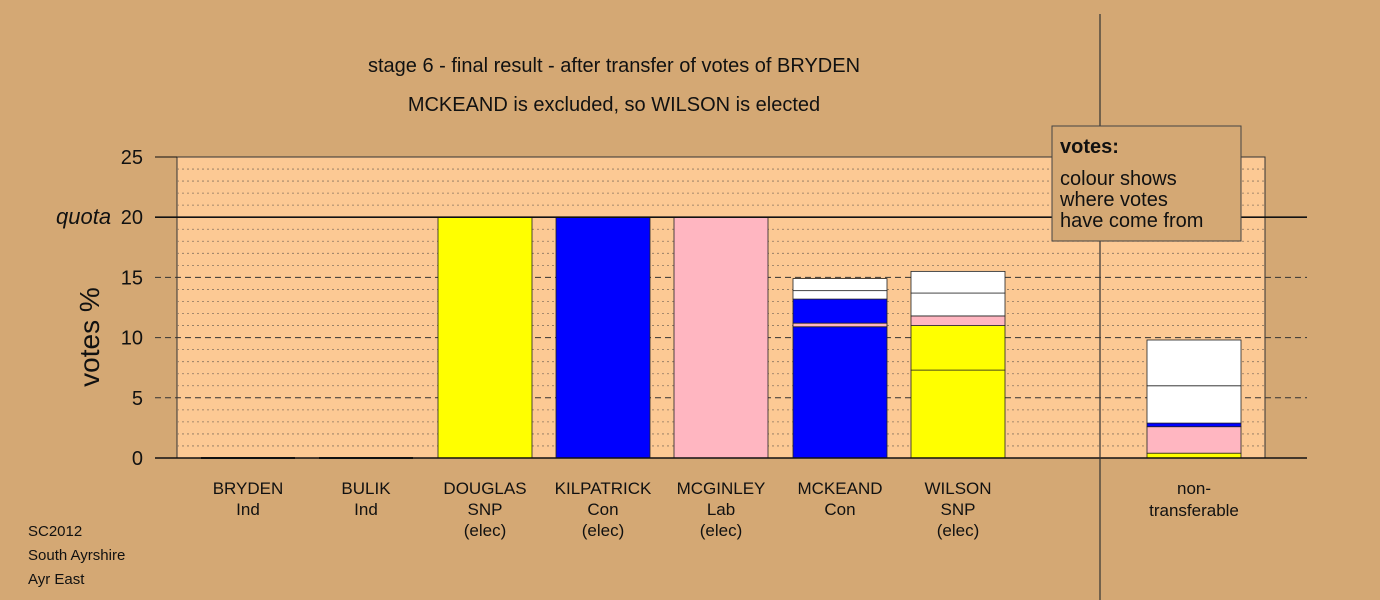 Image resolution: width=1380 pixels, height=600 pixels. I want to click on legend-line-1: colour shows, so click(1118, 179).